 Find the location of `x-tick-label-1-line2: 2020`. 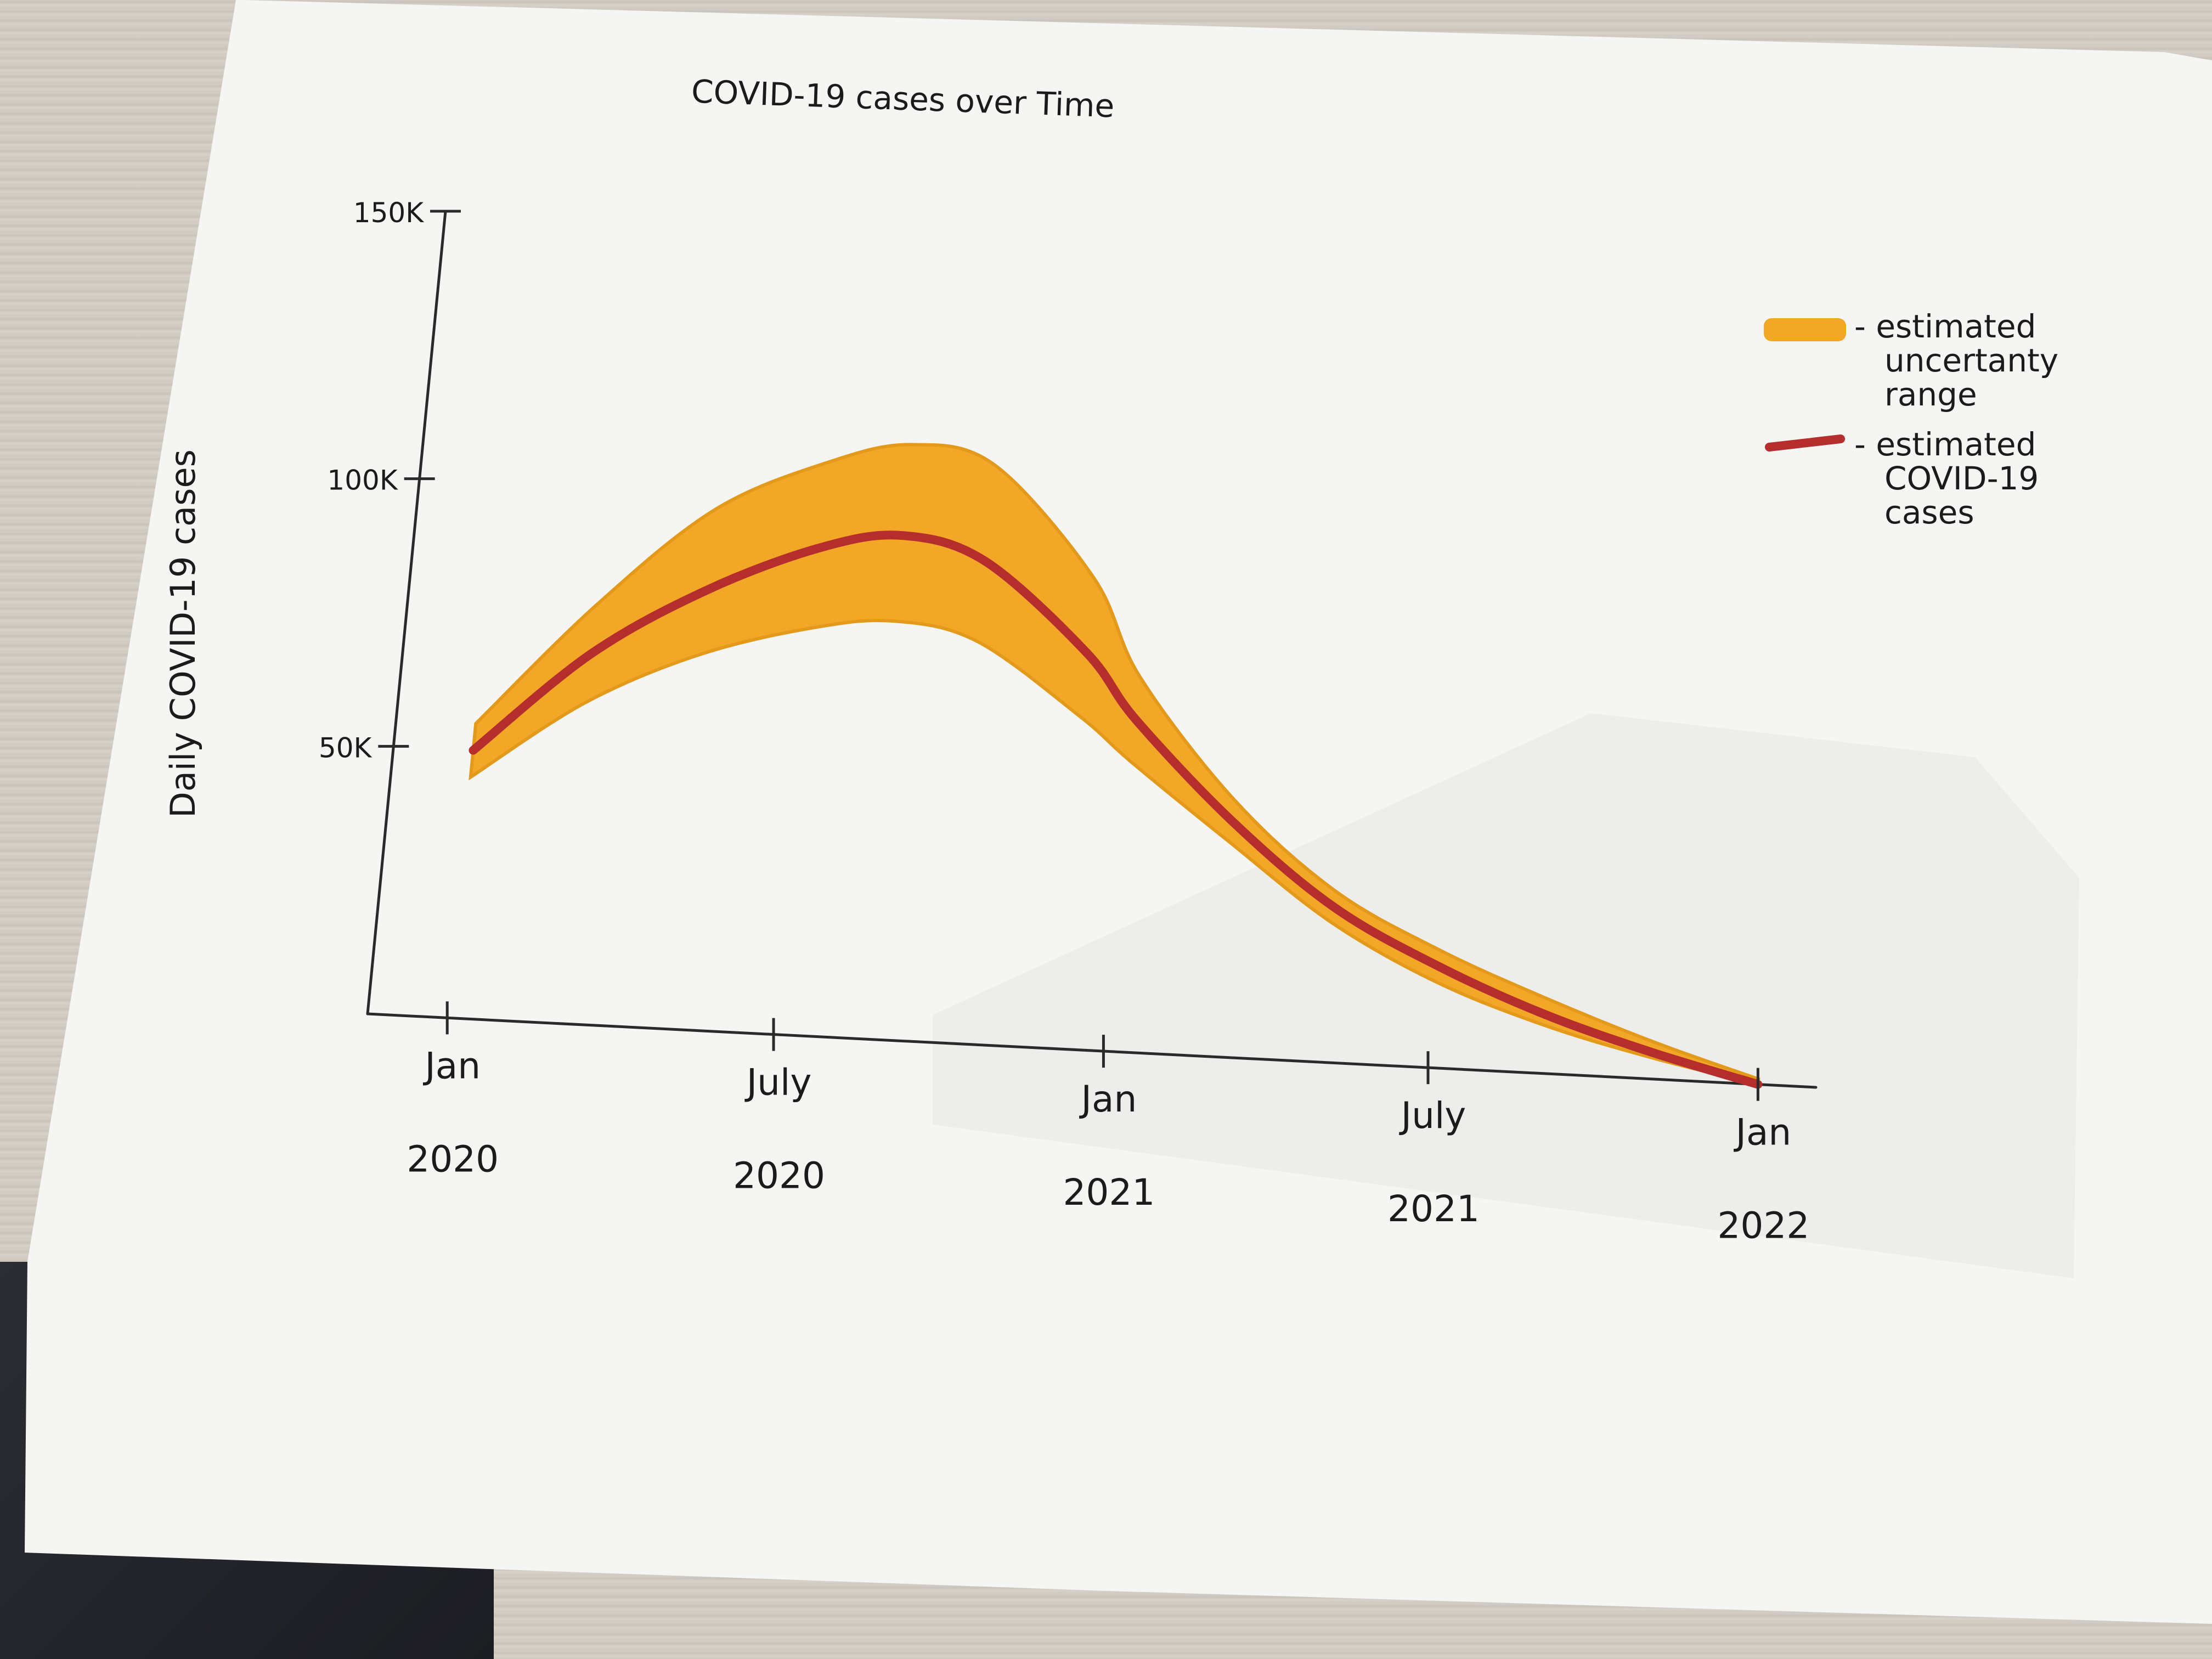

x-tick-label-1-line2: 2020 is located at coordinates (779, 1176).